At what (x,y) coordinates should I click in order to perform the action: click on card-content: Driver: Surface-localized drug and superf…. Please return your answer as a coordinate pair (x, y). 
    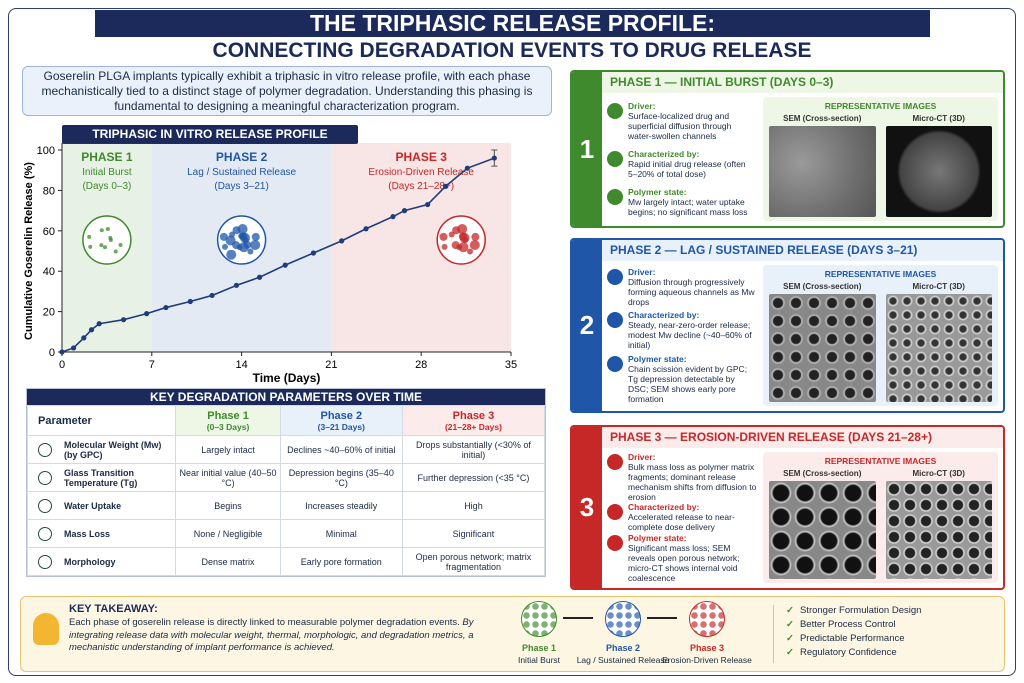
    Looking at the image, I should click on (802, 159).